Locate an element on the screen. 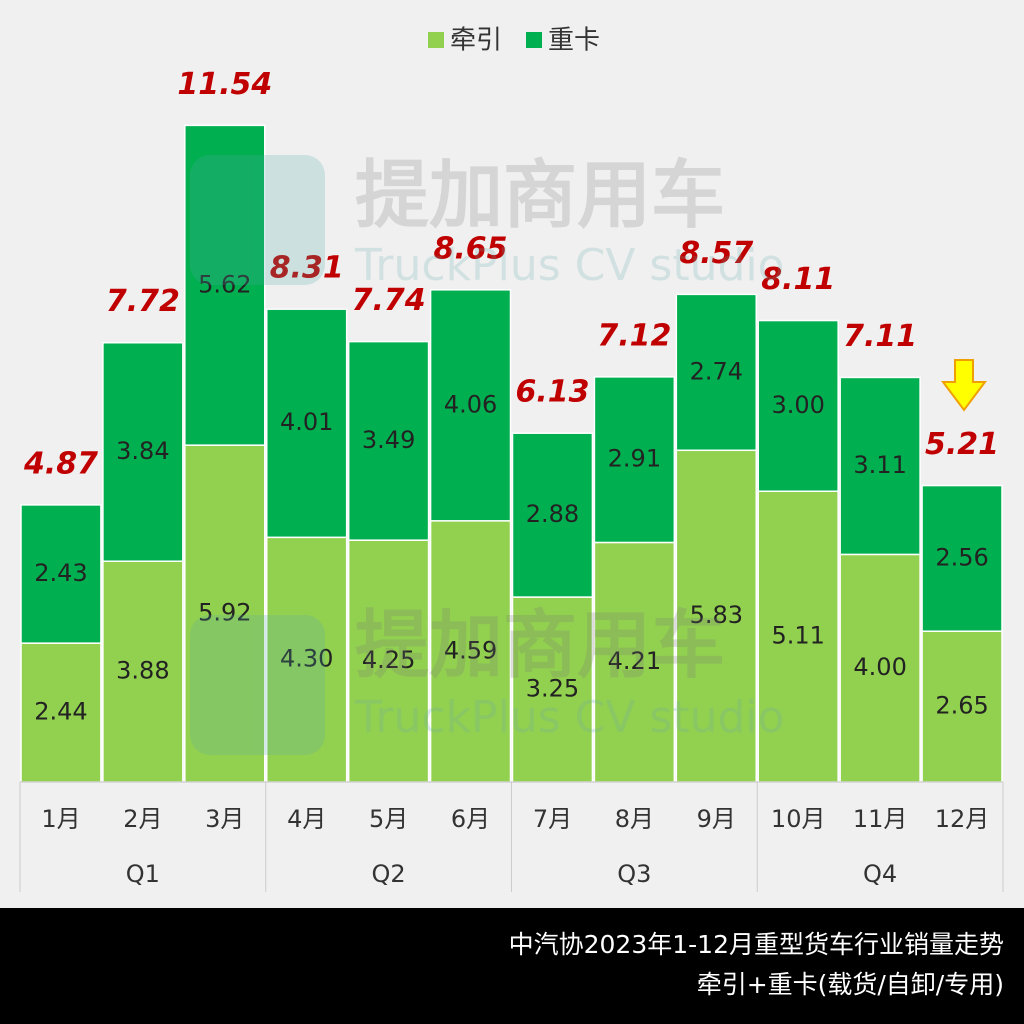  value-label: 4.06 is located at coordinates (470, 404).